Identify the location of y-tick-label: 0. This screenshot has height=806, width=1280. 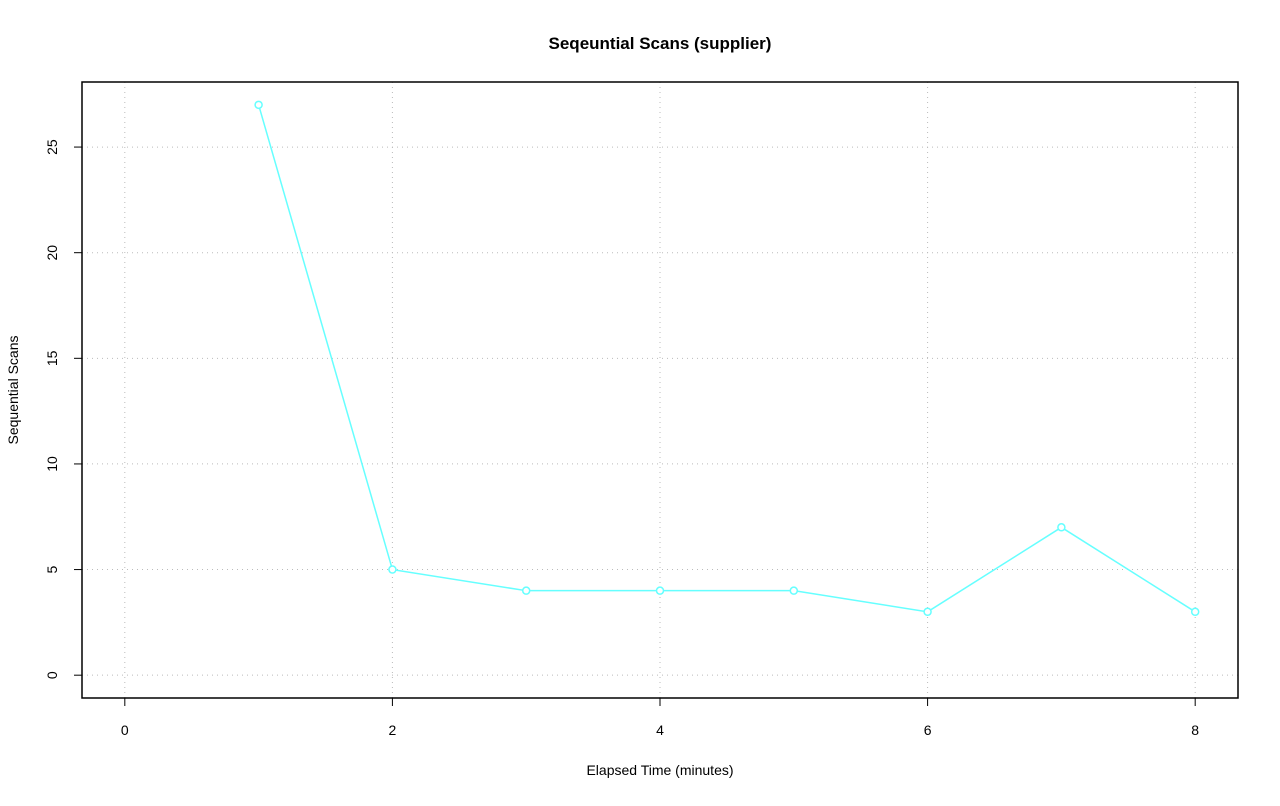
(52, 675).